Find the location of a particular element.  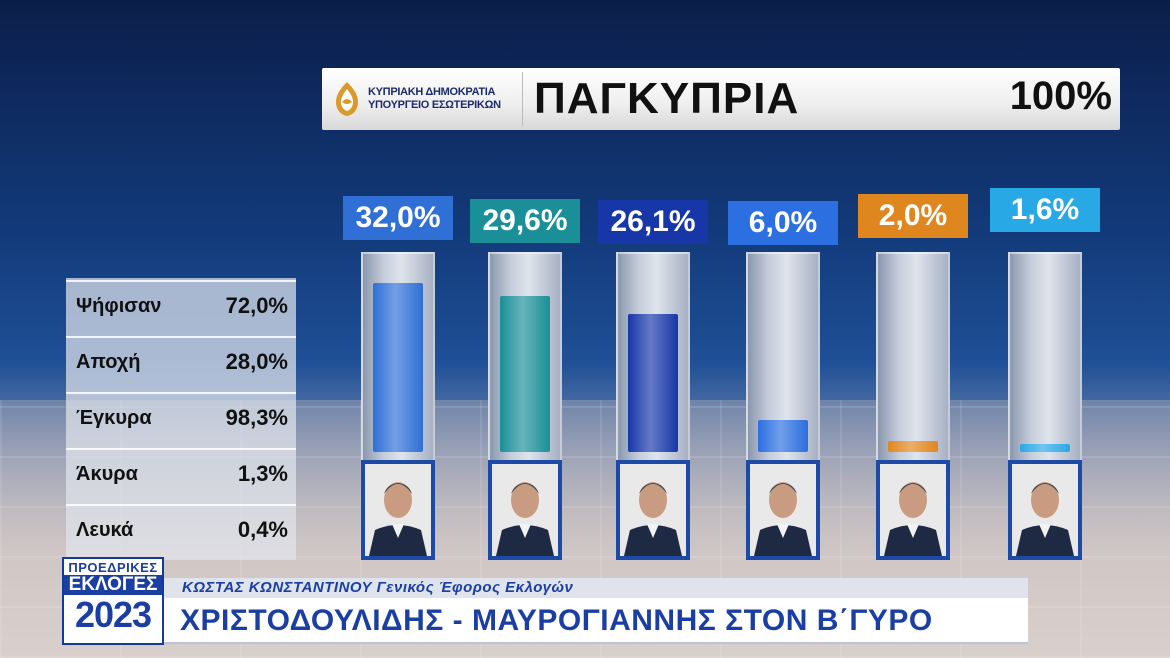

stat-label: Αποχή is located at coordinates (108, 361).